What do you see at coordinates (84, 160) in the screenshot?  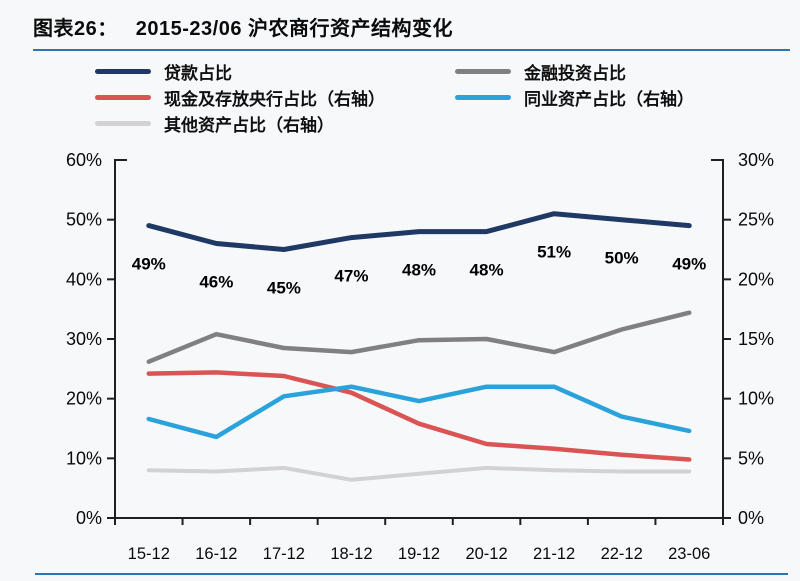 I see `left-axis-tick-label: 60%` at bounding box center [84, 160].